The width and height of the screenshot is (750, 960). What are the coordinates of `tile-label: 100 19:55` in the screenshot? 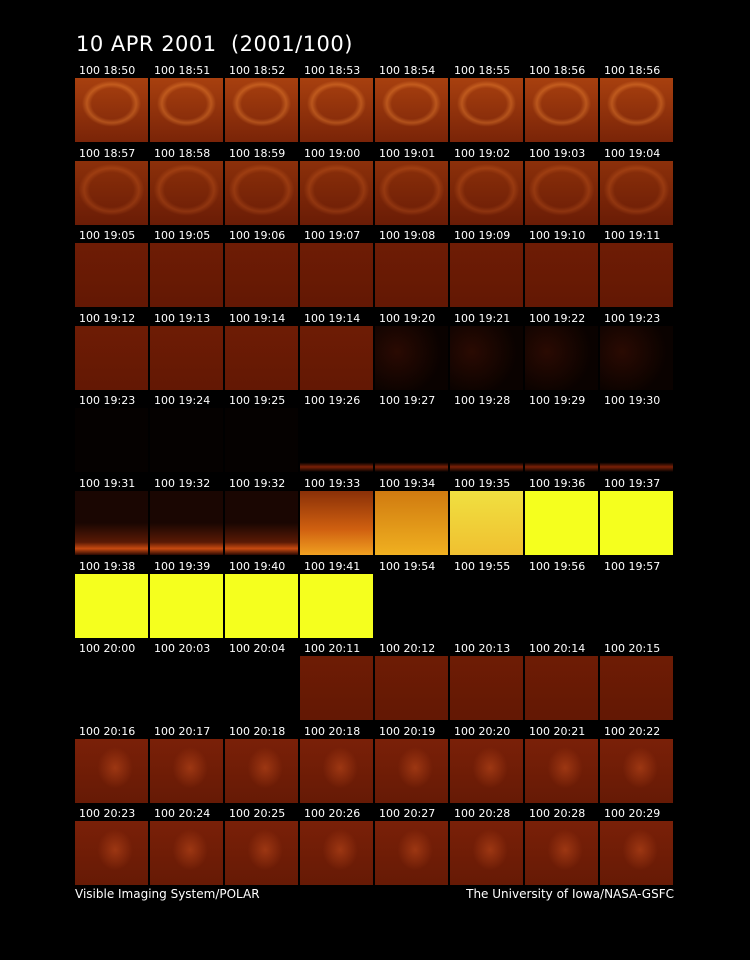 It's located at (482, 566).